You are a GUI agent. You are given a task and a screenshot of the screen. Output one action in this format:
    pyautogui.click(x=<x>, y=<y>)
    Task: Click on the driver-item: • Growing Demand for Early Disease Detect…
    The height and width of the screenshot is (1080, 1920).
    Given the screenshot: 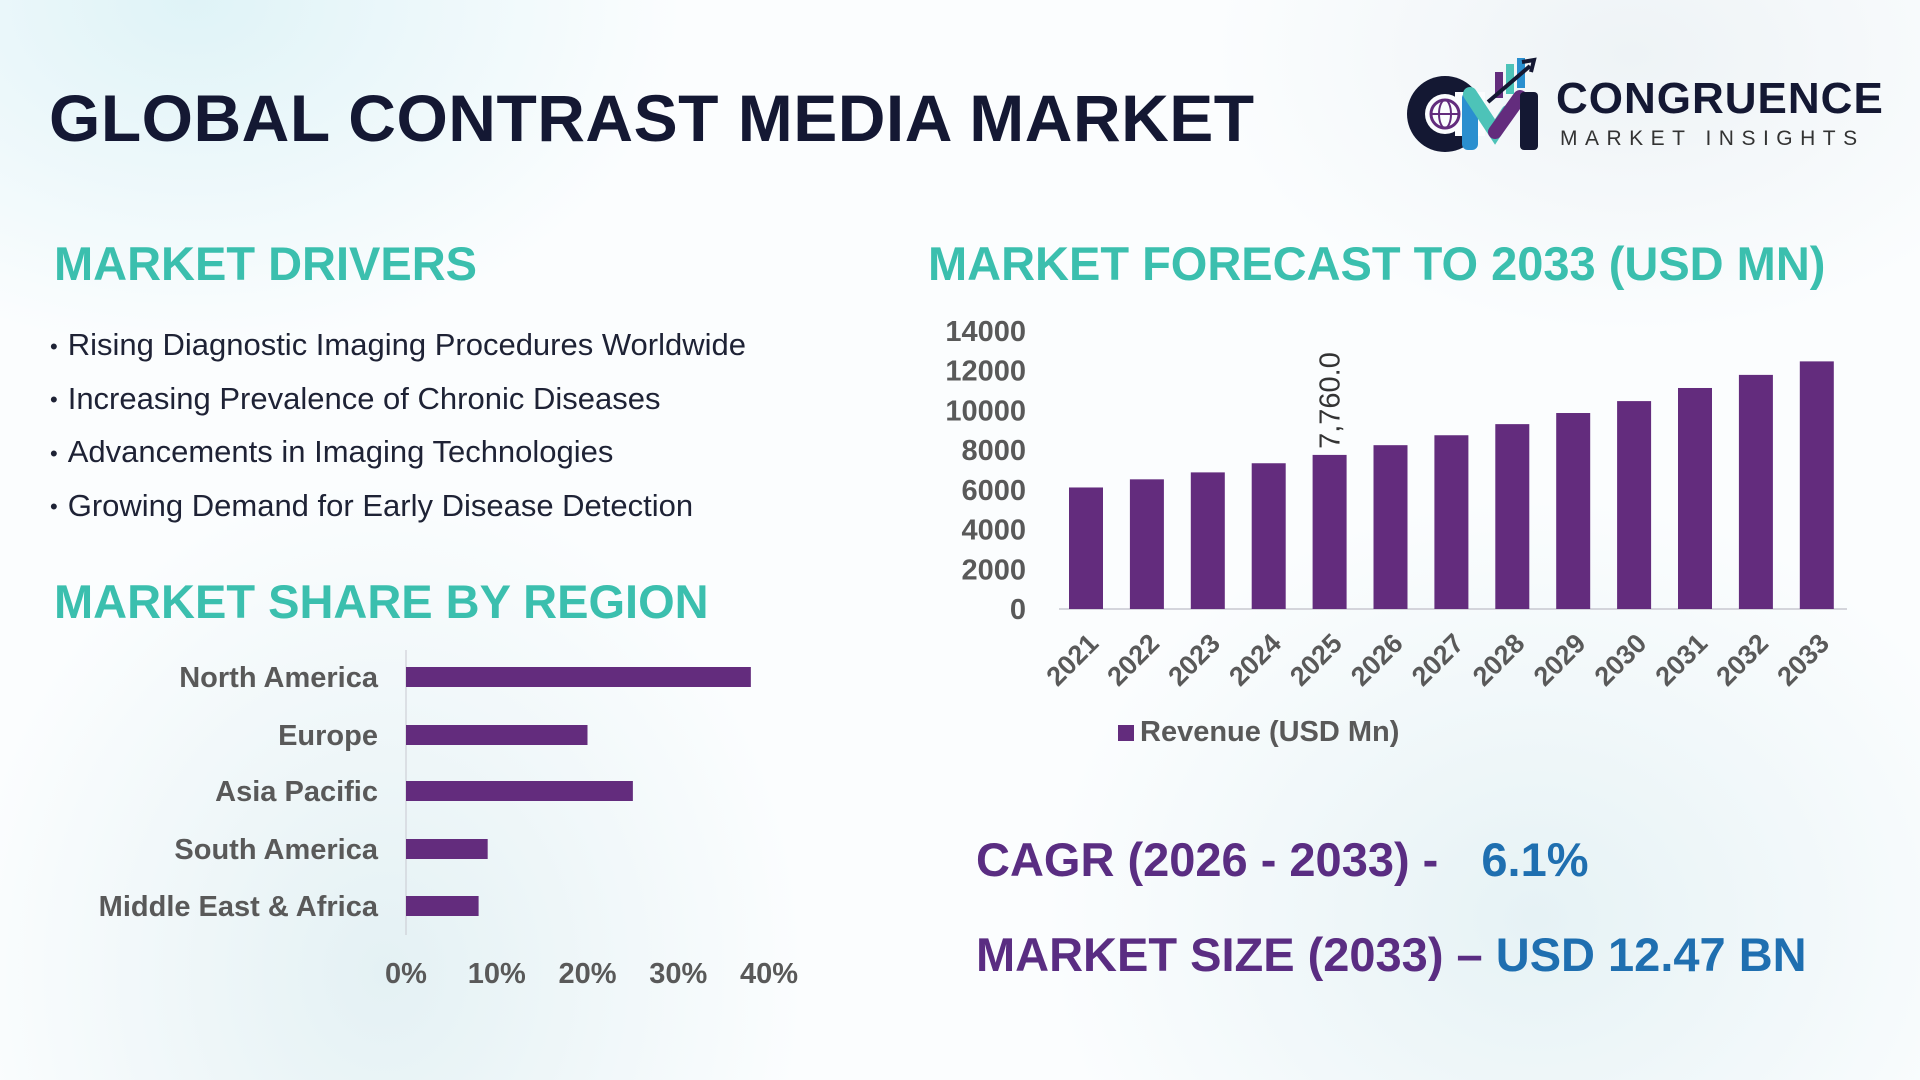 What is the action you would take?
    pyautogui.click(x=398, y=510)
    